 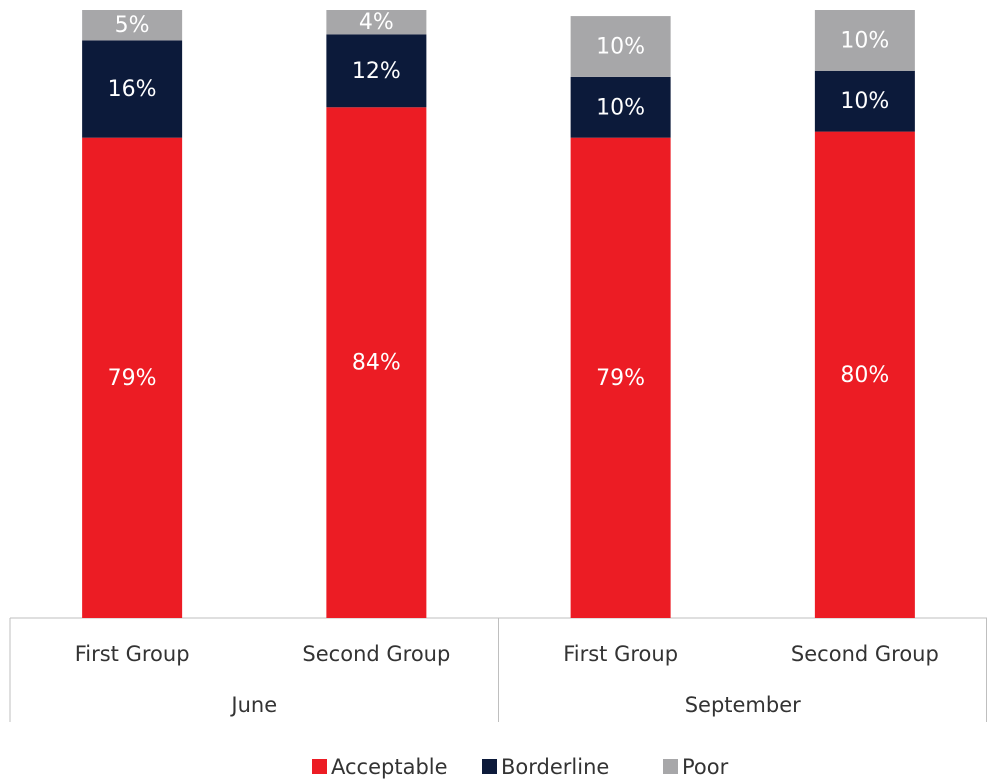 What do you see at coordinates (705, 767) in the screenshot?
I see `legend-label: Poor` at bounding box center [705, 767].